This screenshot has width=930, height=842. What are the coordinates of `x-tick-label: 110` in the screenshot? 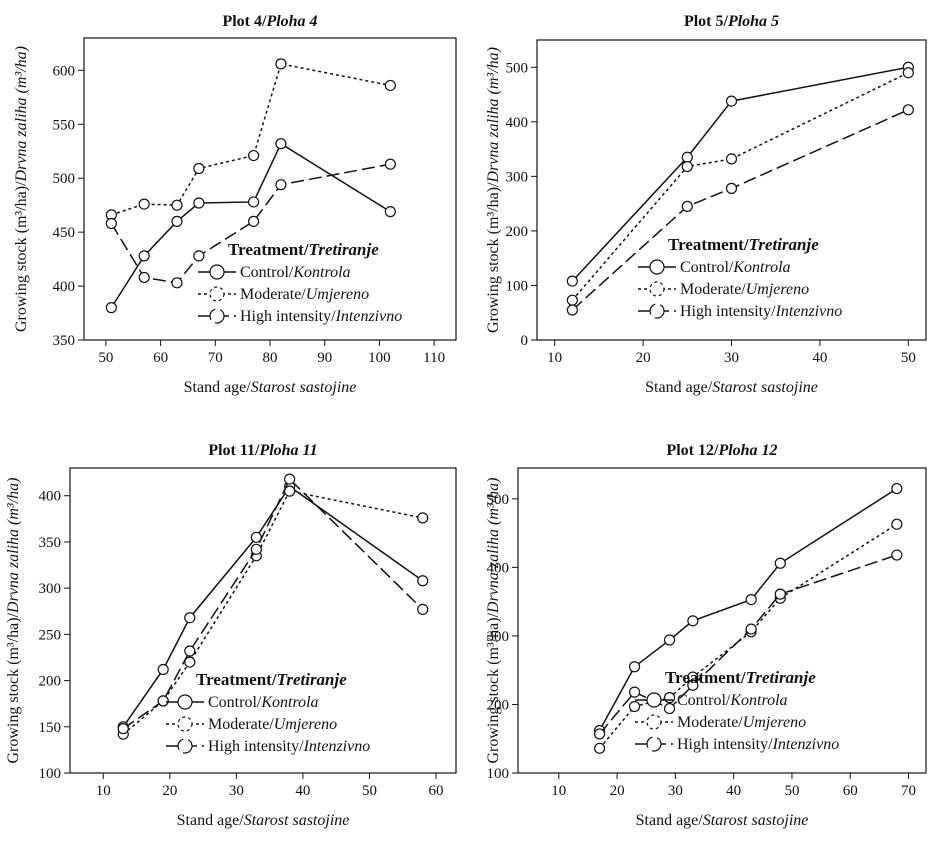 It's located at (434, 358).